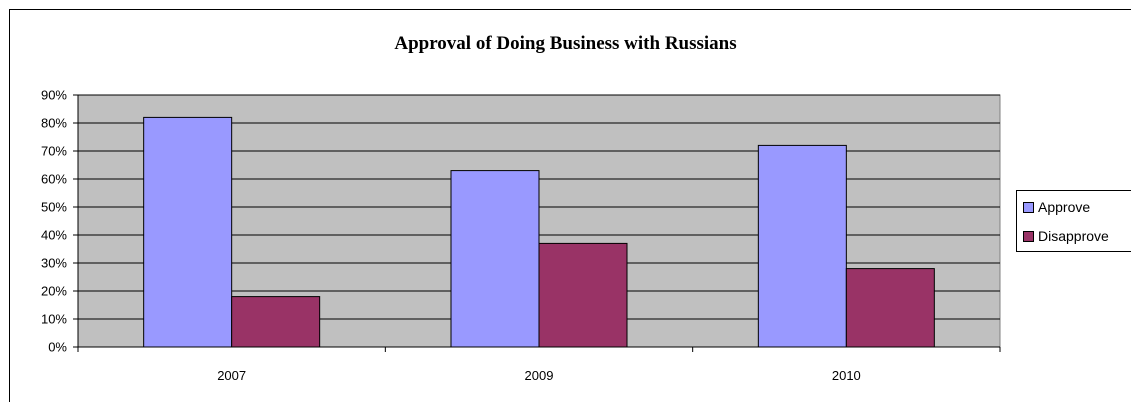  I want to click on bar-approve-2007, so click(188, 232).